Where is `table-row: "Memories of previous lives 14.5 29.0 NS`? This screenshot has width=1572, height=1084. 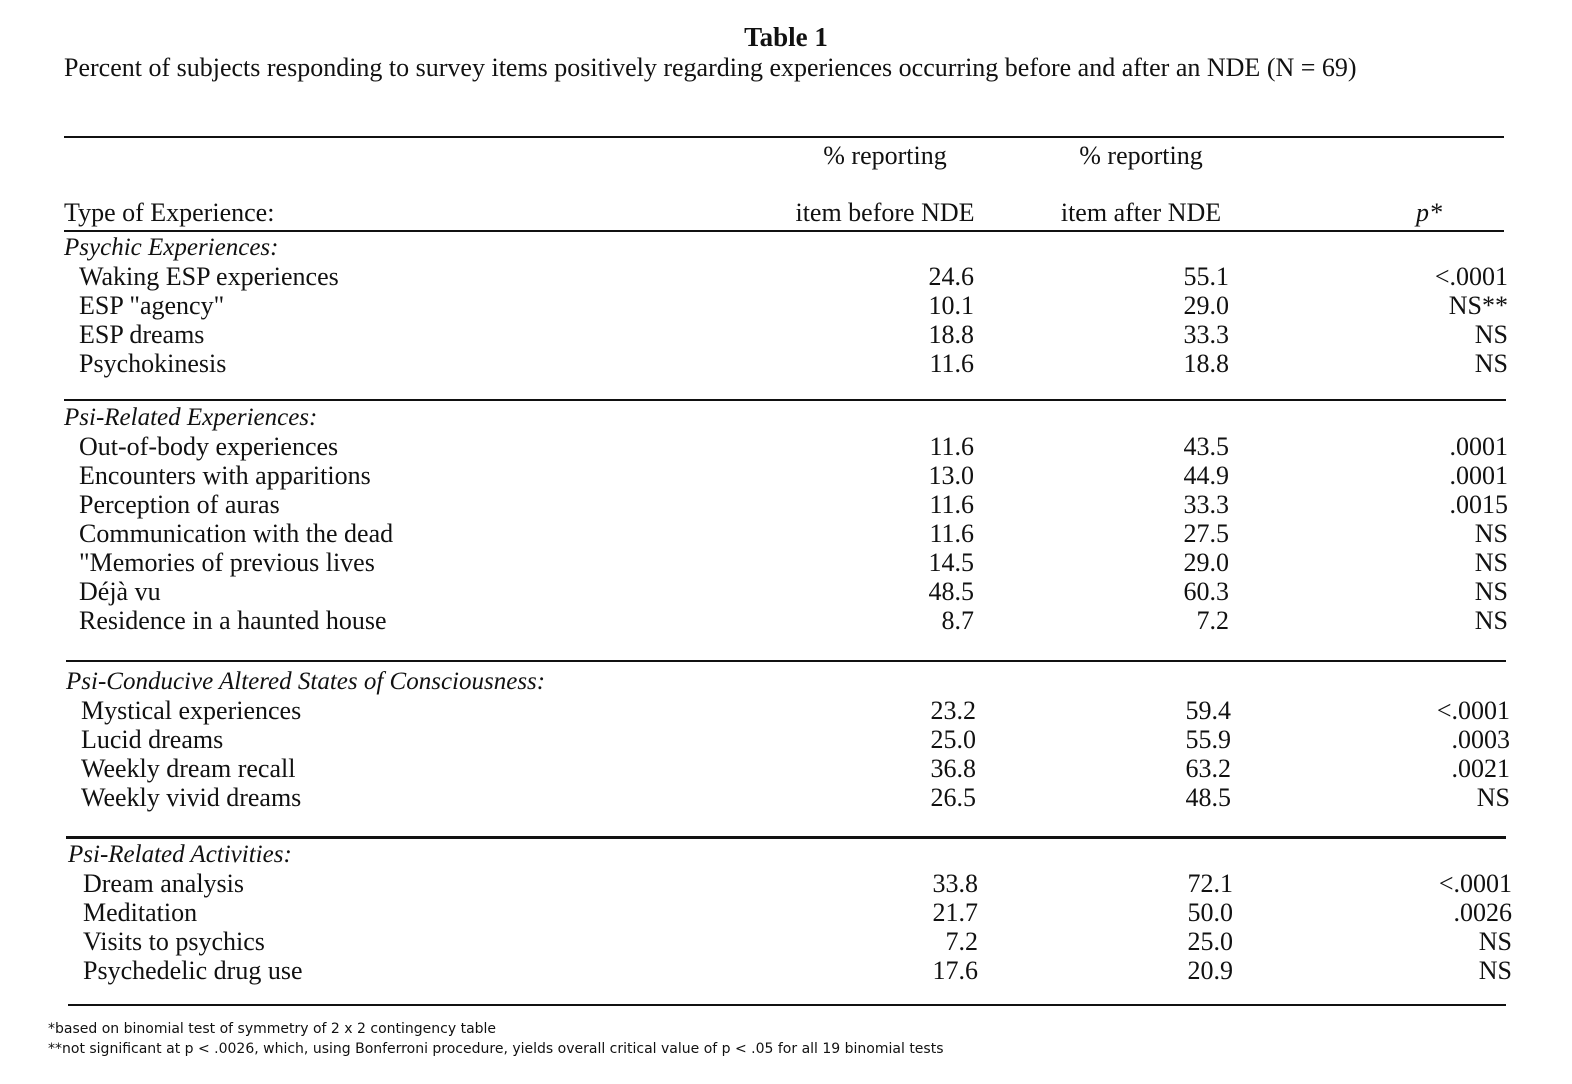 table-row: "Memories of previous lives 14.5 29.0 NS is located at coordinates (786, 562).